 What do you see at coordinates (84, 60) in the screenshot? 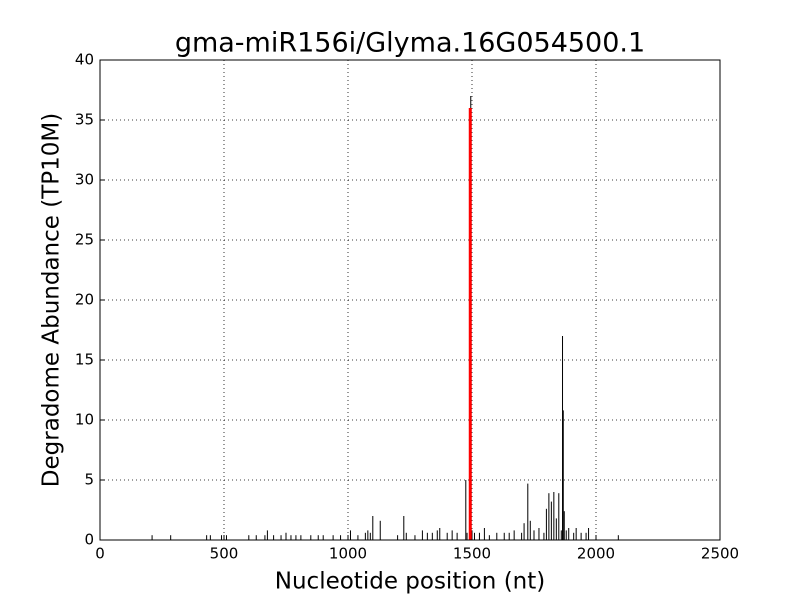
I see `y-tick-label: 40` at bounding box center [84, 60].